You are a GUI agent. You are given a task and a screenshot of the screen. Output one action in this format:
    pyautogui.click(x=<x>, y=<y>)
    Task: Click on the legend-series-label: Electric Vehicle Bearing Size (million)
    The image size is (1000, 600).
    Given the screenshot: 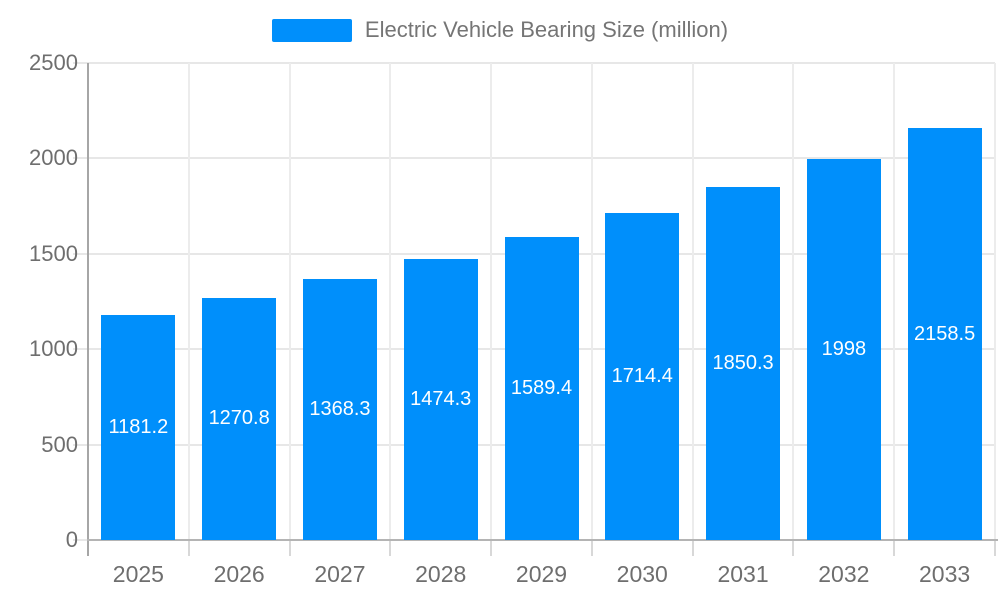 What is the action you would take?
    pyautogui.click(x=546, y=29)
    